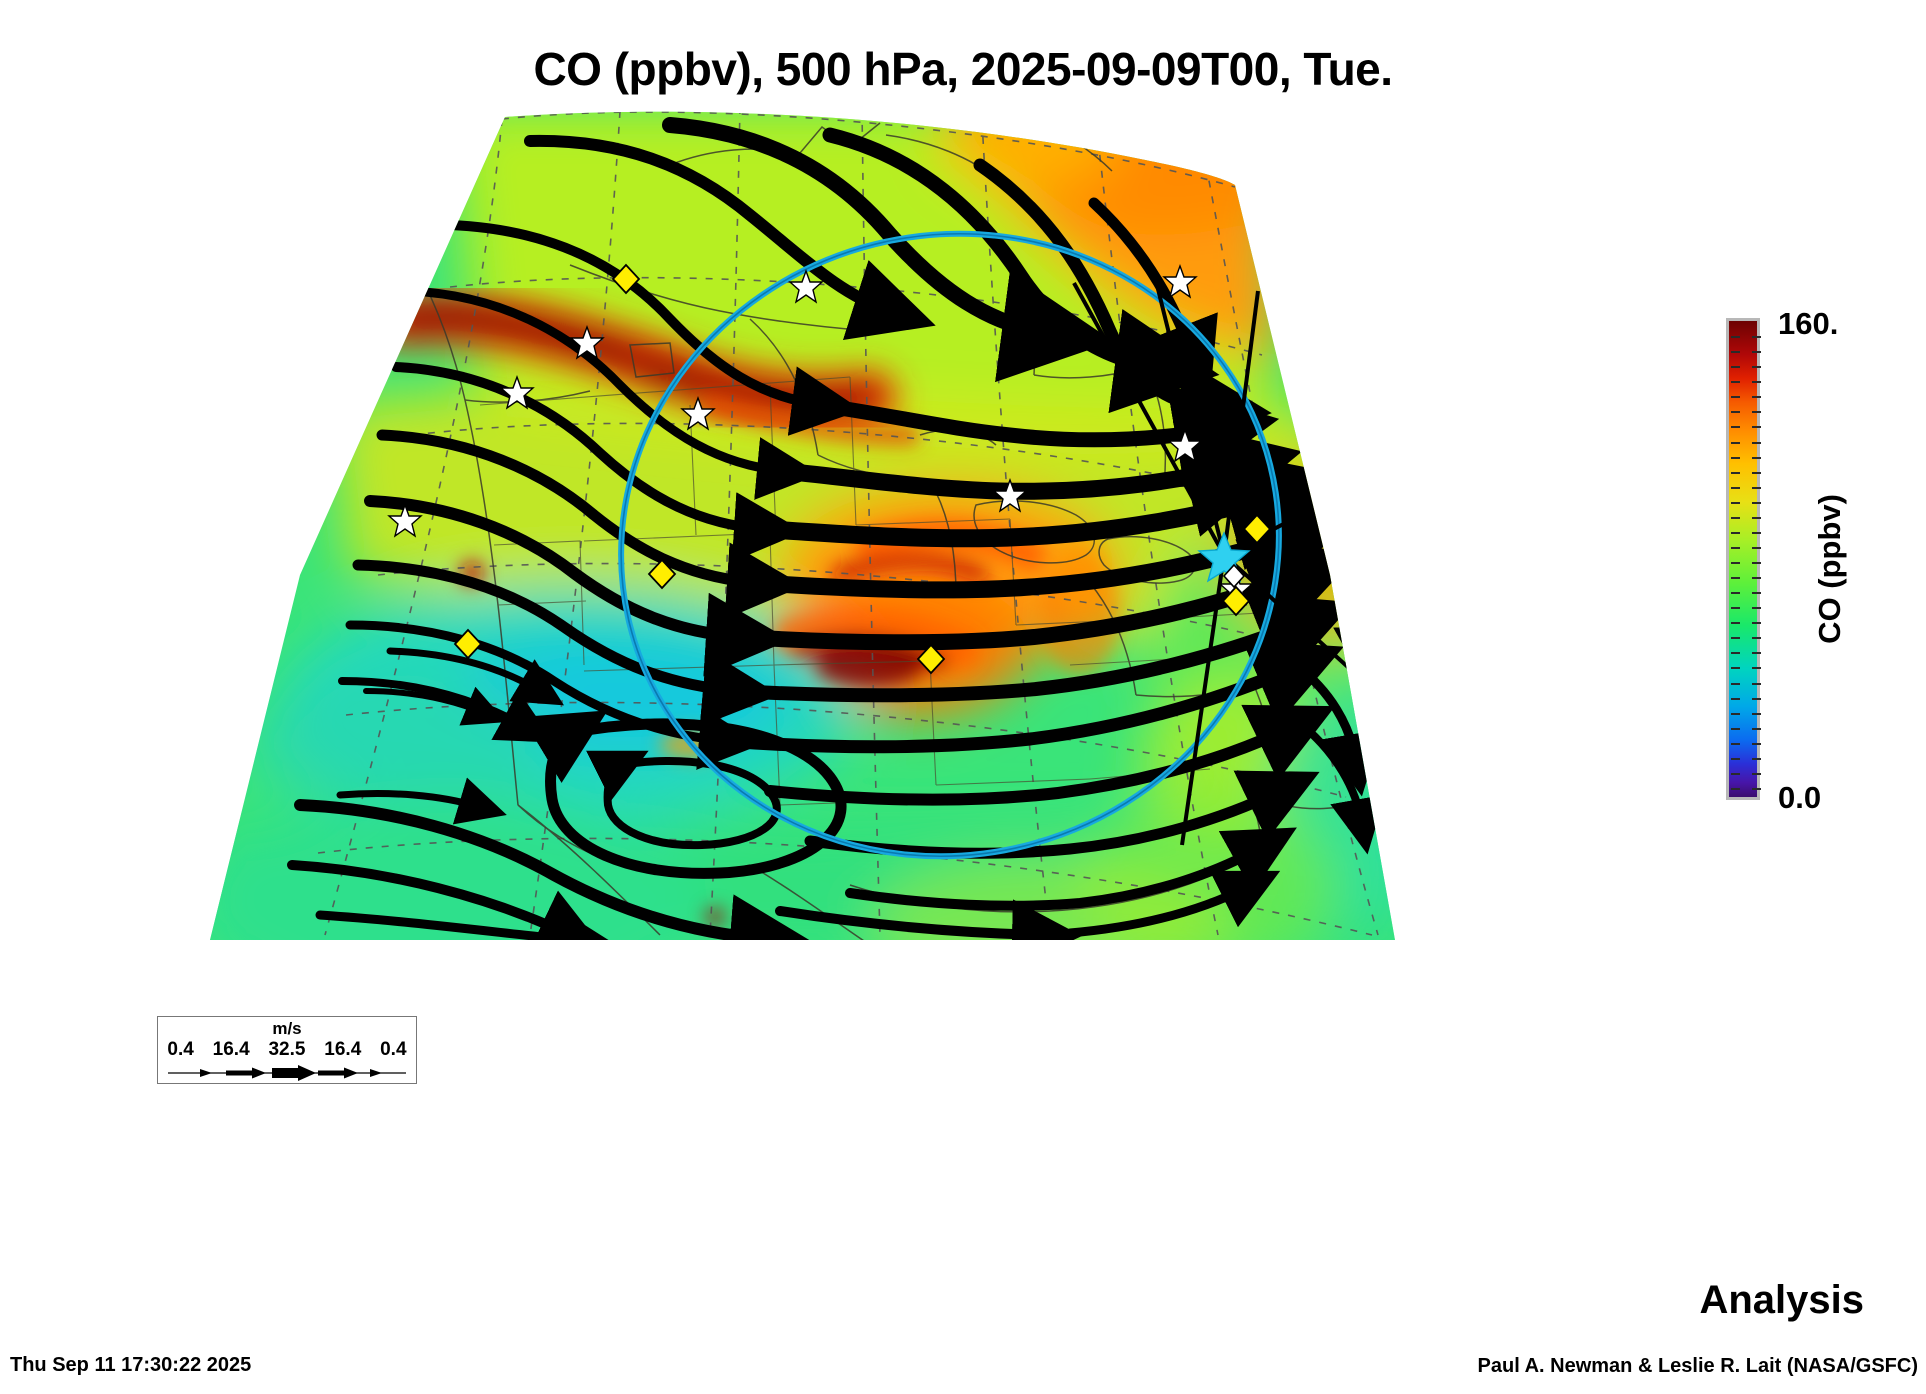 This screenshot has height=1394, width=1926. I want to click on station-markers, so click(829, 469).